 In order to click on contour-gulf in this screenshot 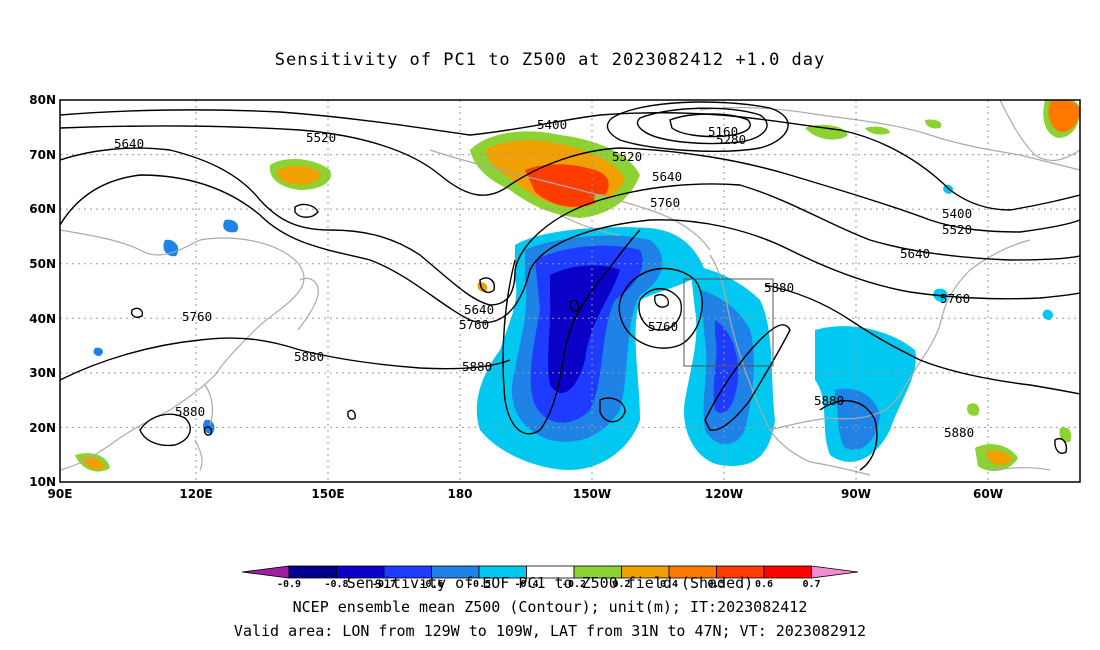, I will do `click(848, 435)`.